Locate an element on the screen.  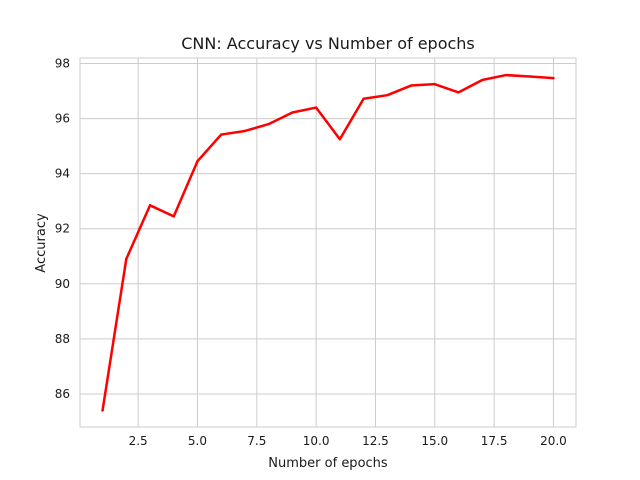
x-tick-label: 7.5 is located at coordinates (256, 441).